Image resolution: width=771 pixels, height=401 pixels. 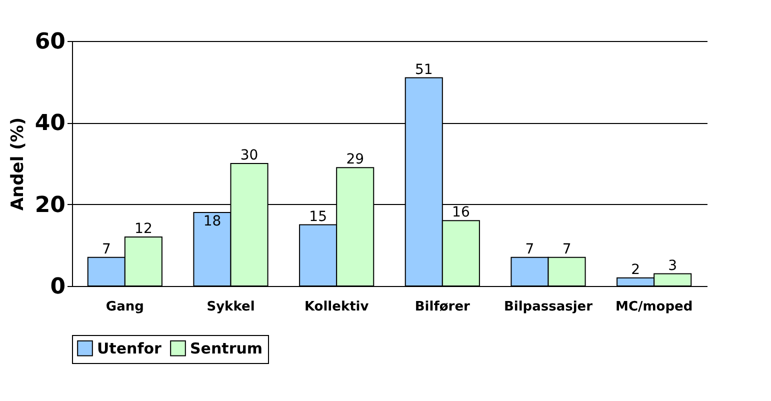 What do you see at coordinates (50, 205) in the screenshot?
I see `y-tick-label: 20` at bounding box center [50, 205].